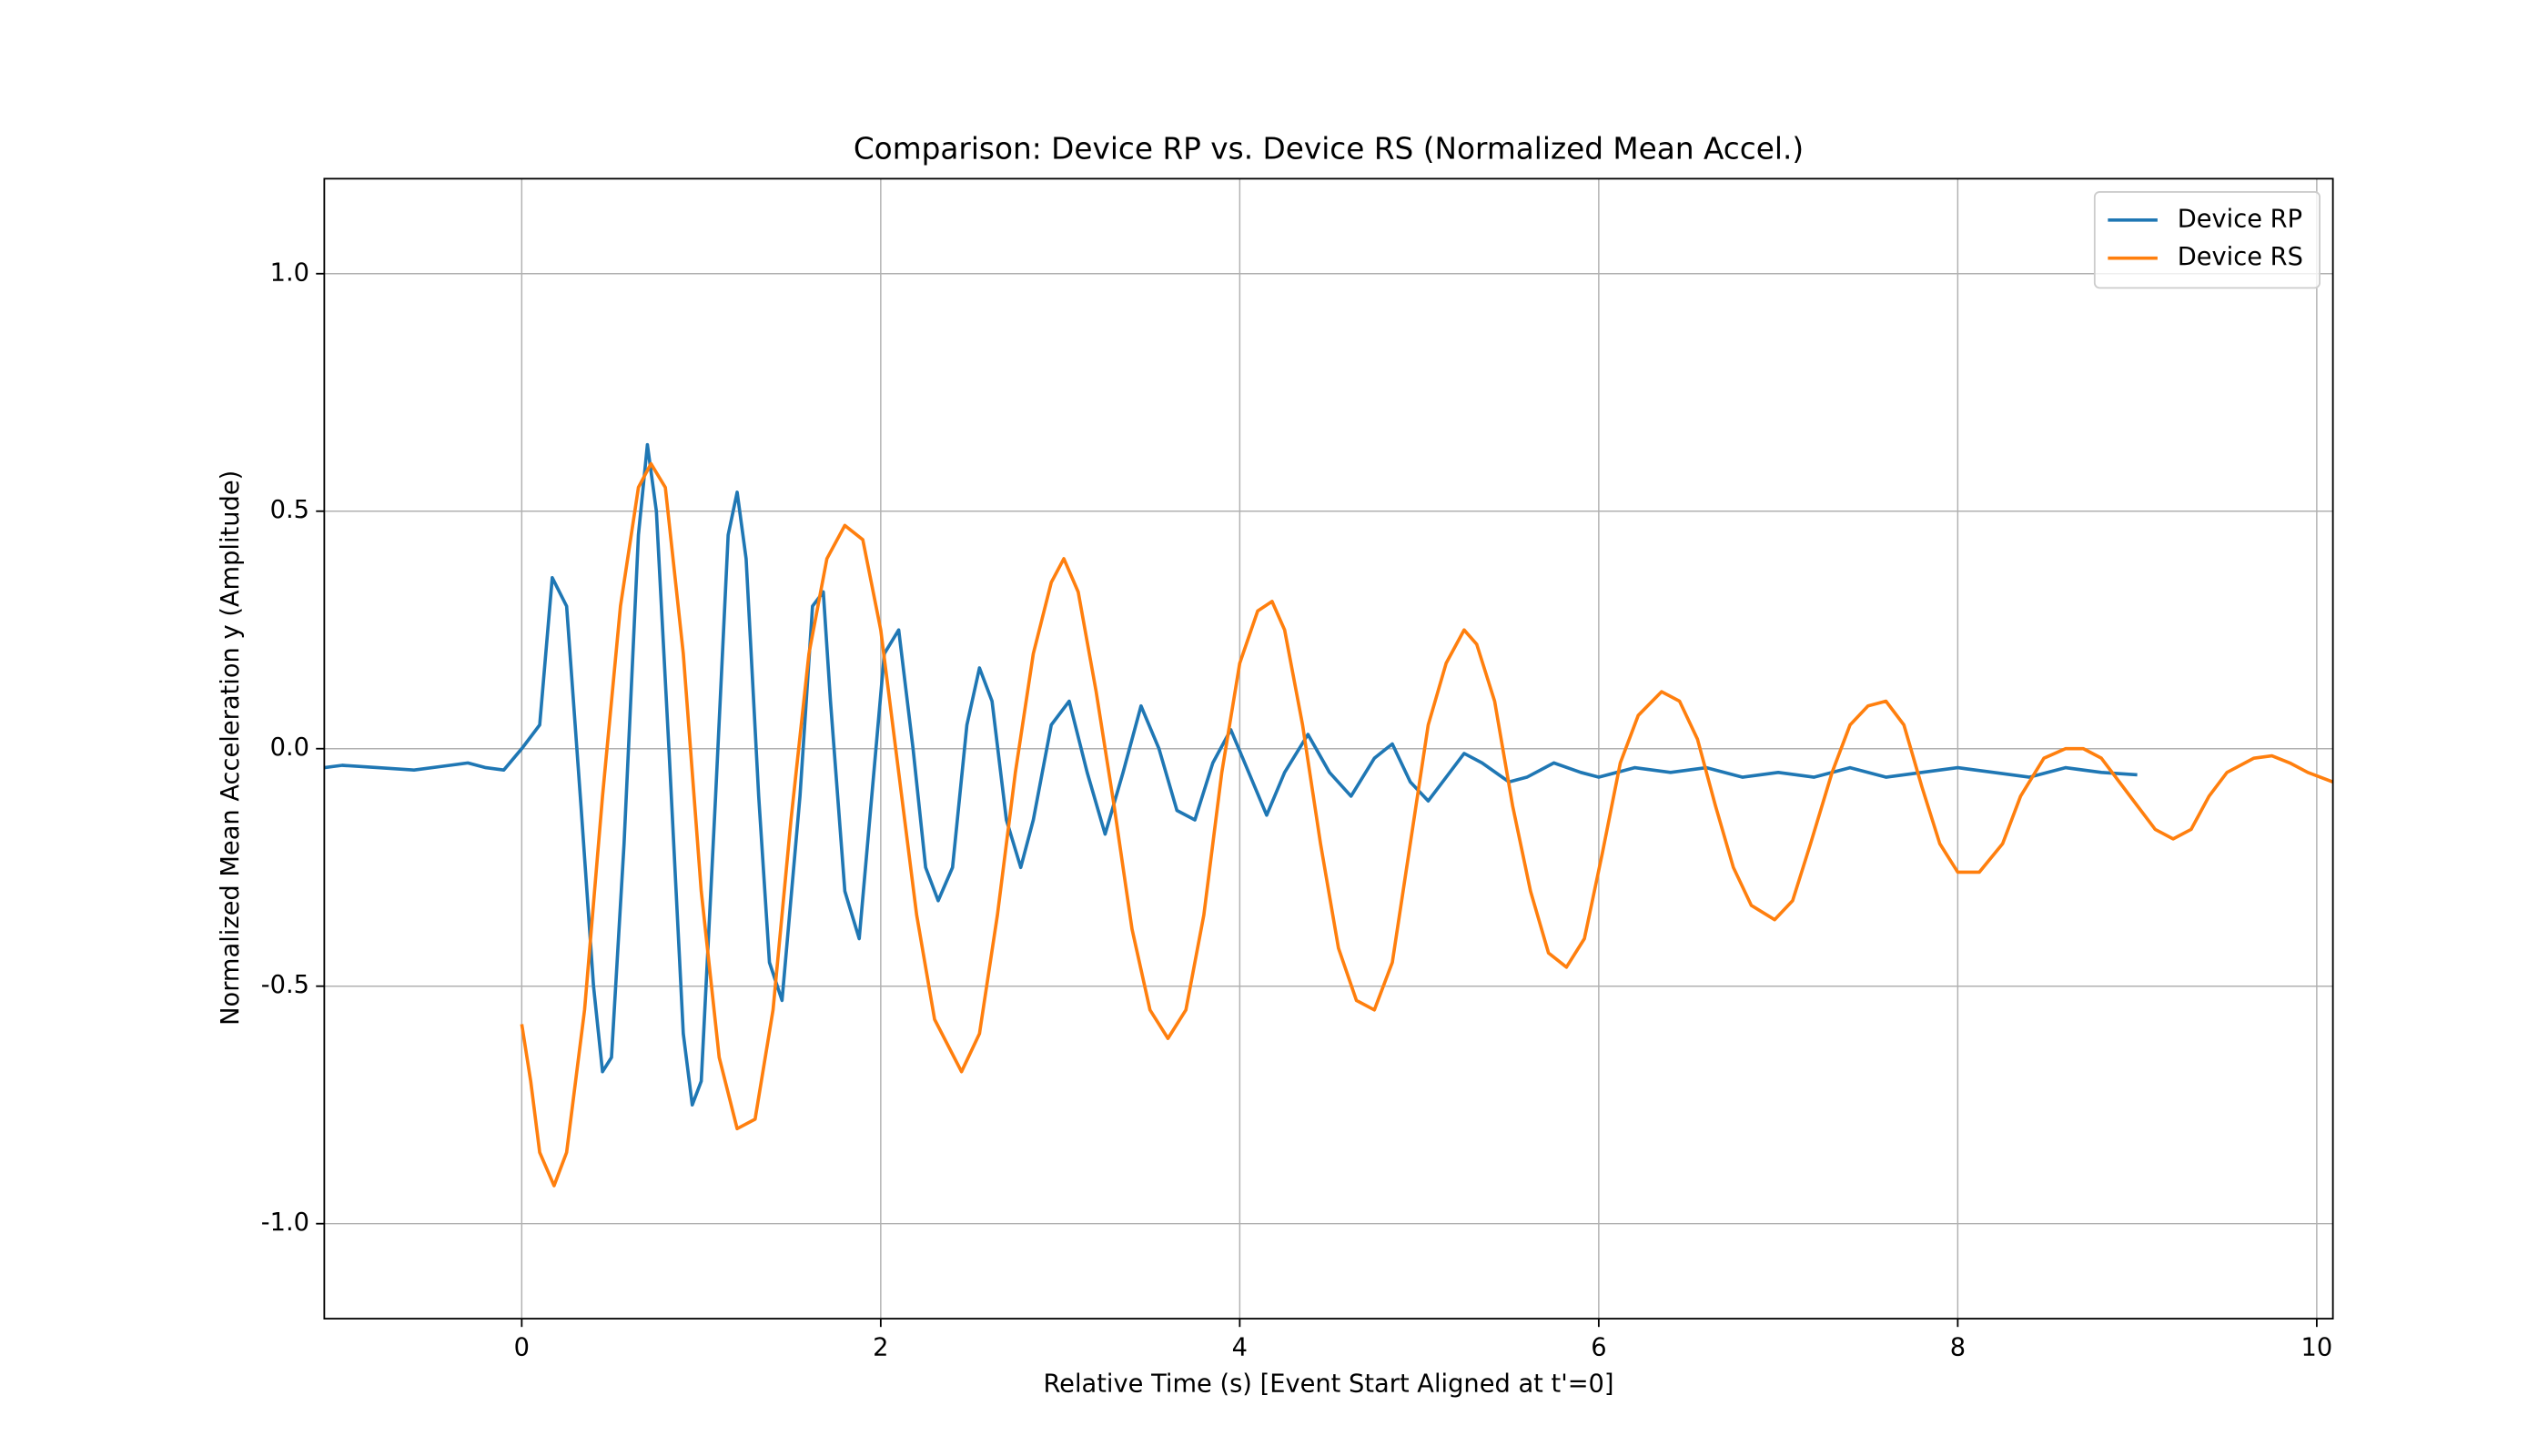 Image resolution: width=2548 pixels, height=1456 pixels. Describe the element at coordinates (522, 1347) in the screenshot. I see `x-tick-label: 0` at that location.